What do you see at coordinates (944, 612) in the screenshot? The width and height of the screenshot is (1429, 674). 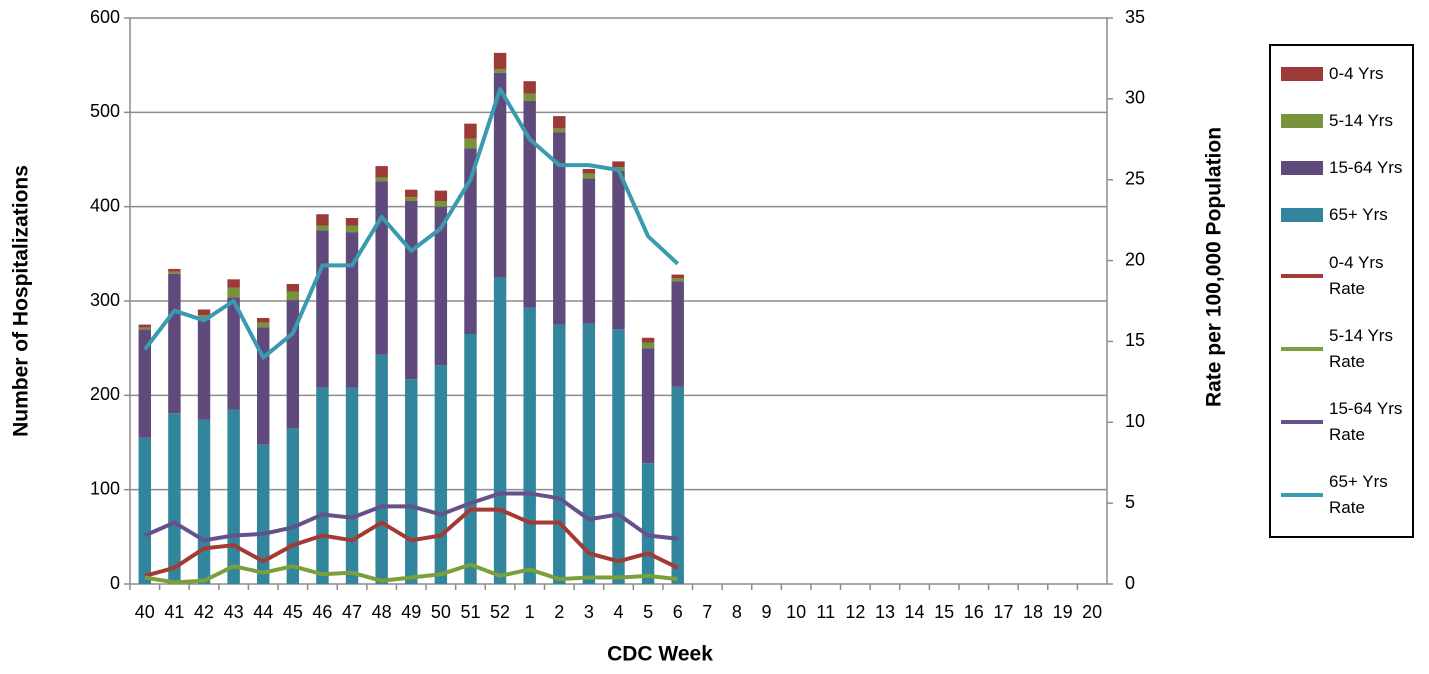 I see `x-tick-label: 15` at bounding box center [944, 612].